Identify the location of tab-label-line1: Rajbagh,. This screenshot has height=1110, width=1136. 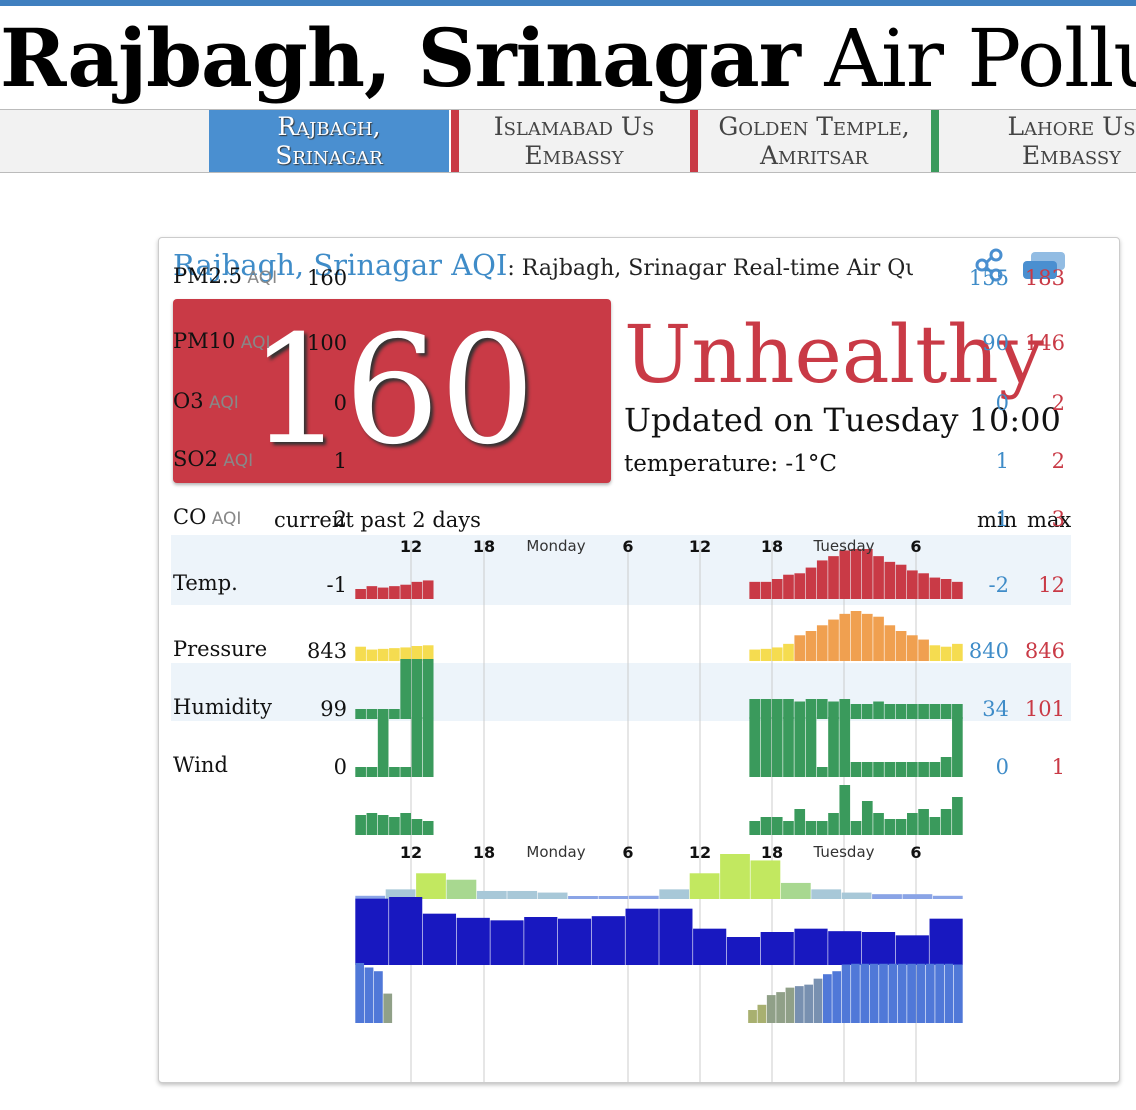
(329, 126).